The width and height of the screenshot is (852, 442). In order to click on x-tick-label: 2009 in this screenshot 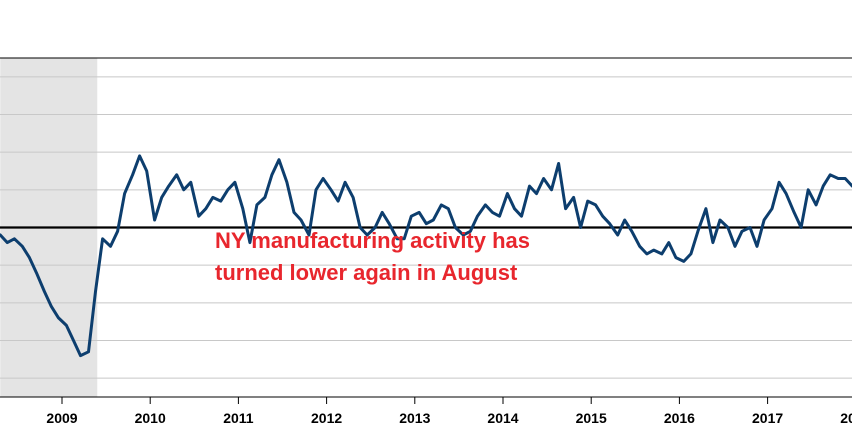, I will do `click(61, 418)`.